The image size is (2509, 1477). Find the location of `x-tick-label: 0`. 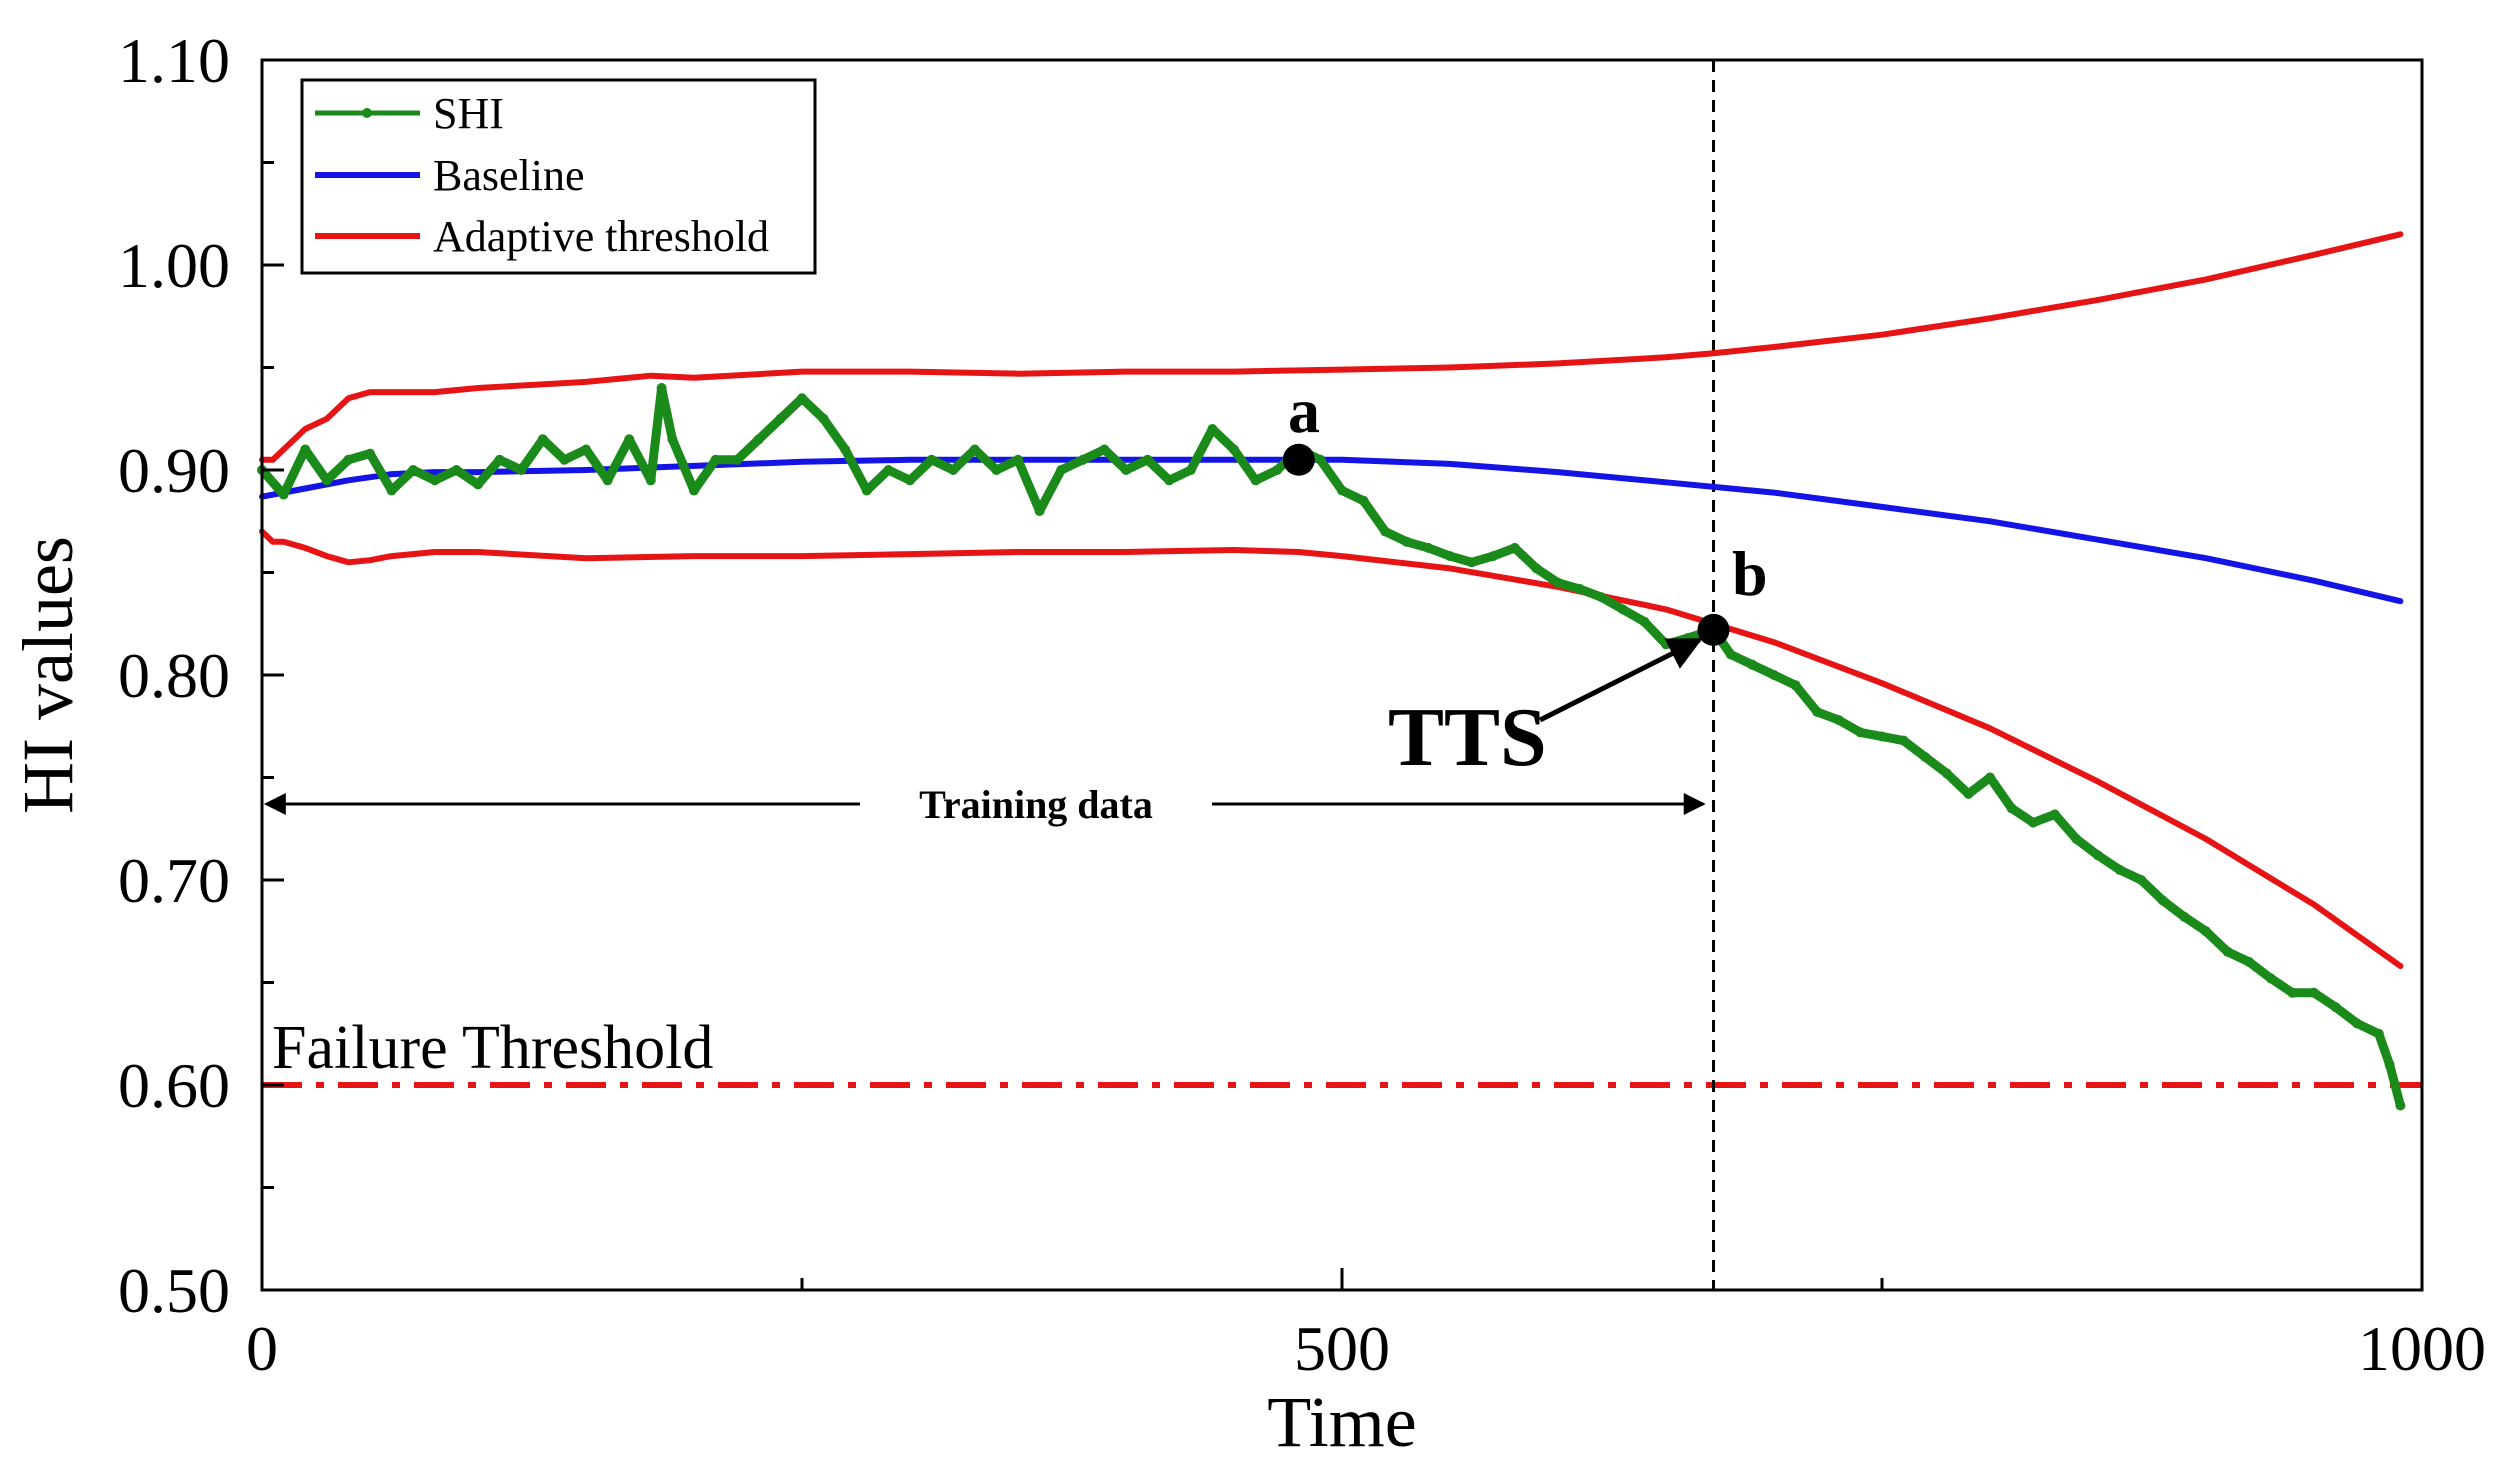

x-tick-label: 0 is located at coordinates (262, 1348).